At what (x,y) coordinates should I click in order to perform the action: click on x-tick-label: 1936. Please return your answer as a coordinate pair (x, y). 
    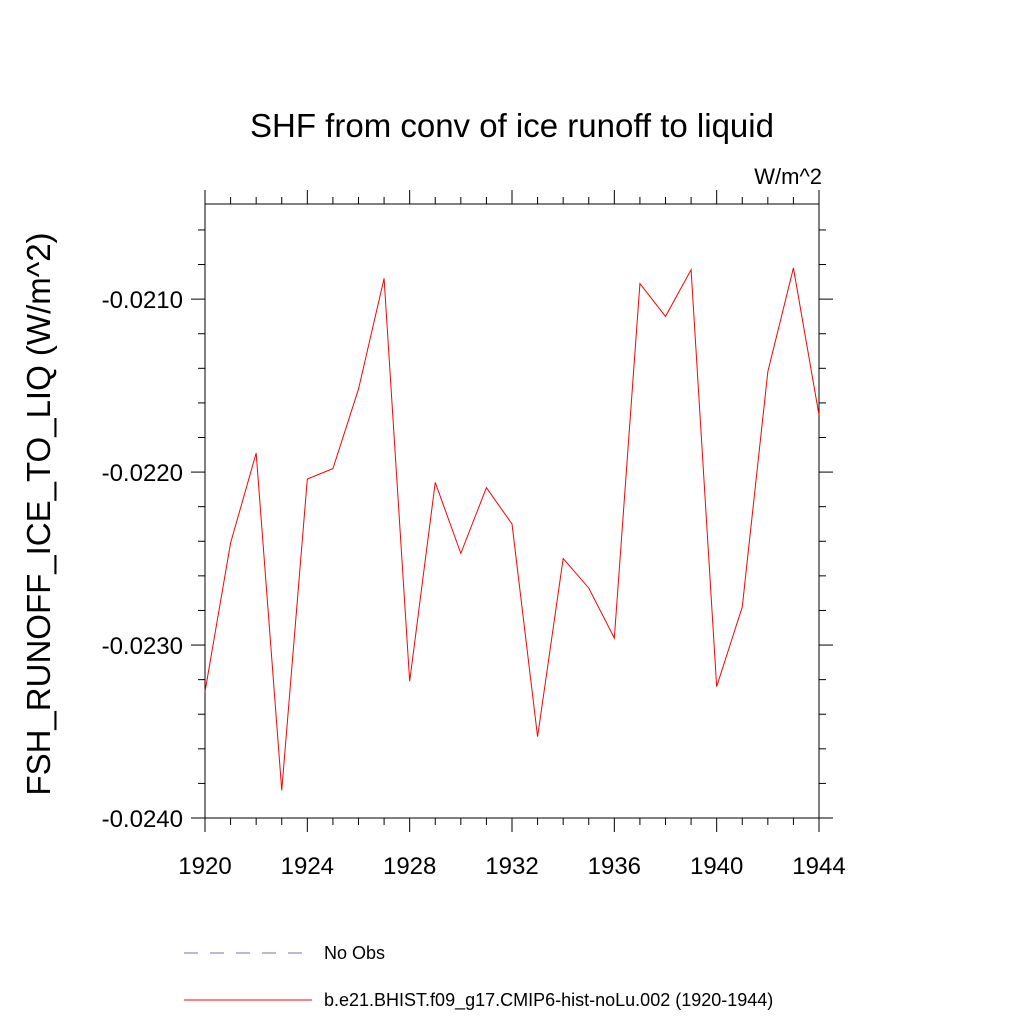
    Looking at the image, I should click on (614, 866).